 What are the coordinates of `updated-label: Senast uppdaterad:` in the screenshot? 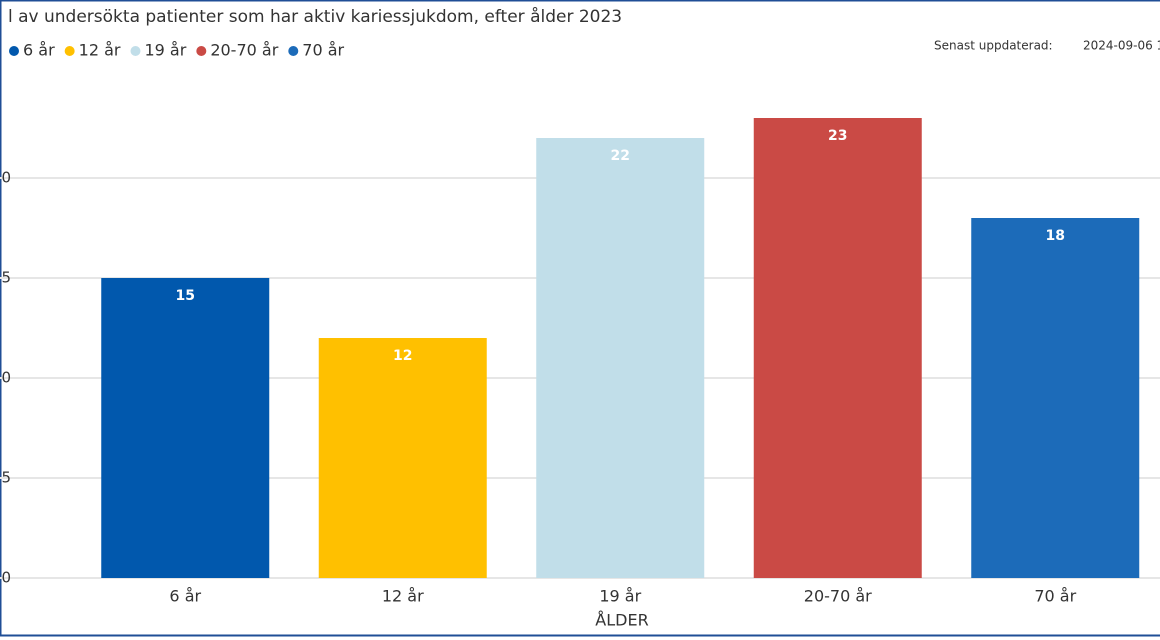 It's located at (993, 46).